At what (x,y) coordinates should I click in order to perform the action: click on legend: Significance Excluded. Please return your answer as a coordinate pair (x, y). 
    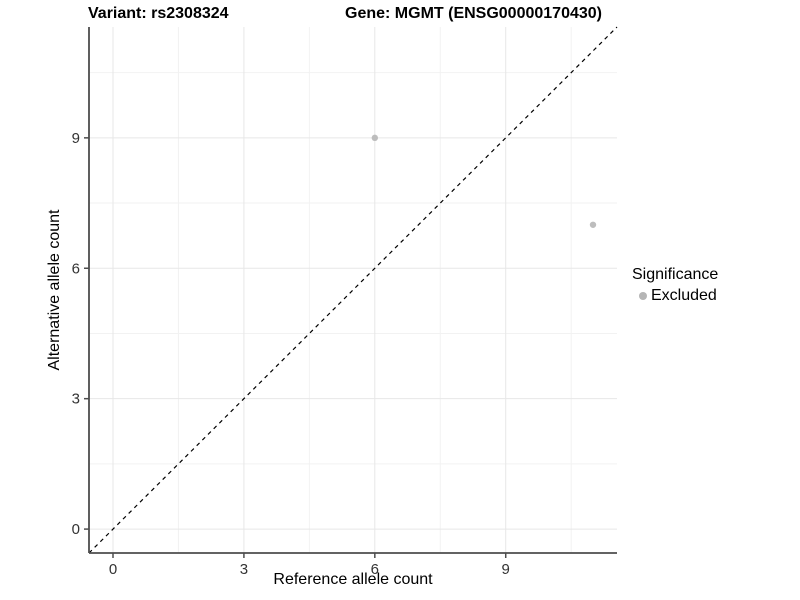
    Looking at the image, I should click on (675, 285).